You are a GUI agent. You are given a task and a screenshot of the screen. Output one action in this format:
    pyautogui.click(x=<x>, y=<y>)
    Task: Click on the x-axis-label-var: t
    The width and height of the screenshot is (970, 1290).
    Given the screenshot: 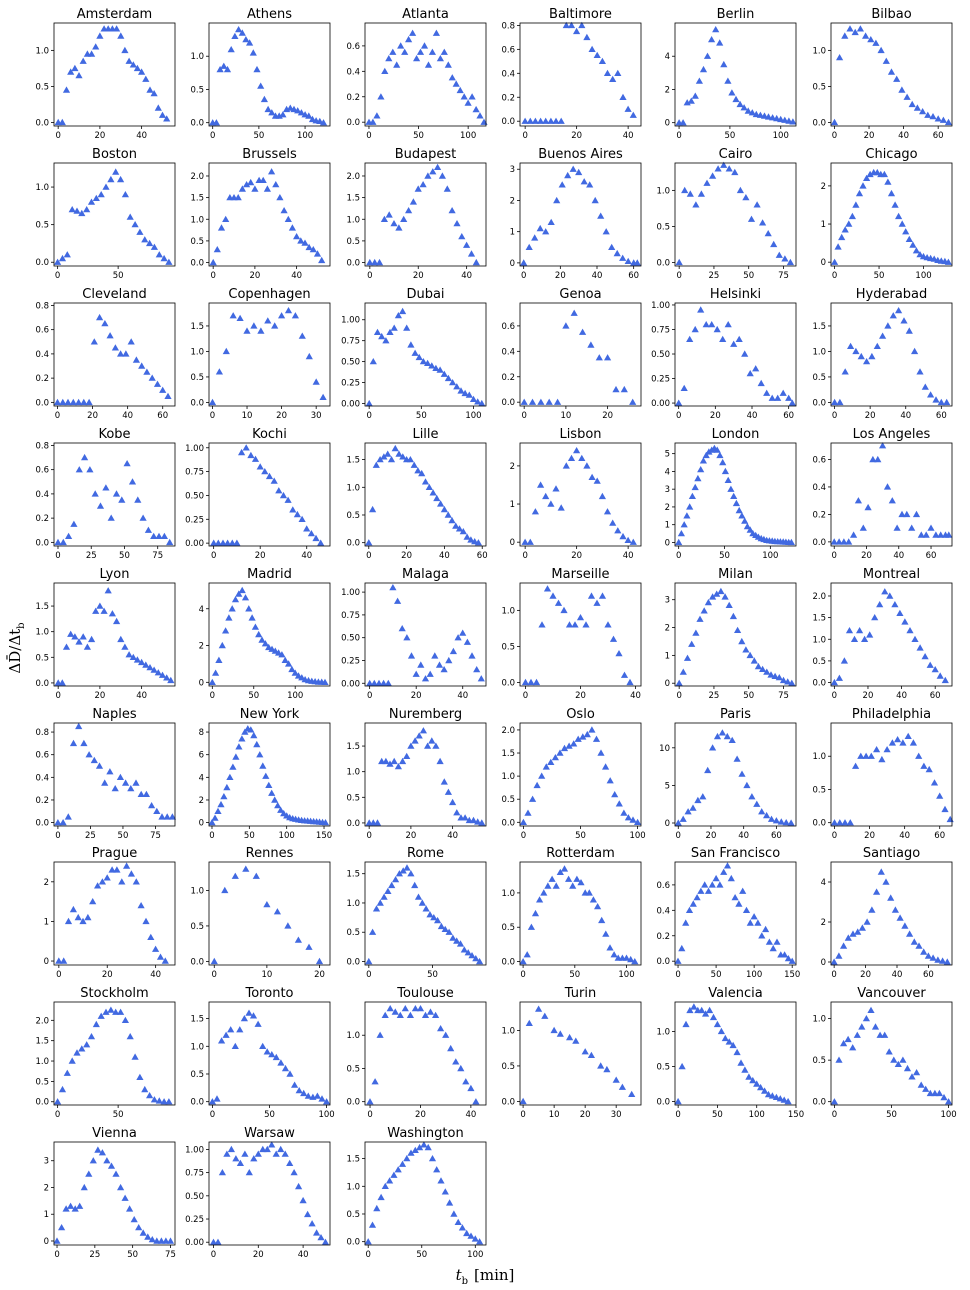 What is the action you would take?
    pyautogui.click(x=459, y=1275)
    